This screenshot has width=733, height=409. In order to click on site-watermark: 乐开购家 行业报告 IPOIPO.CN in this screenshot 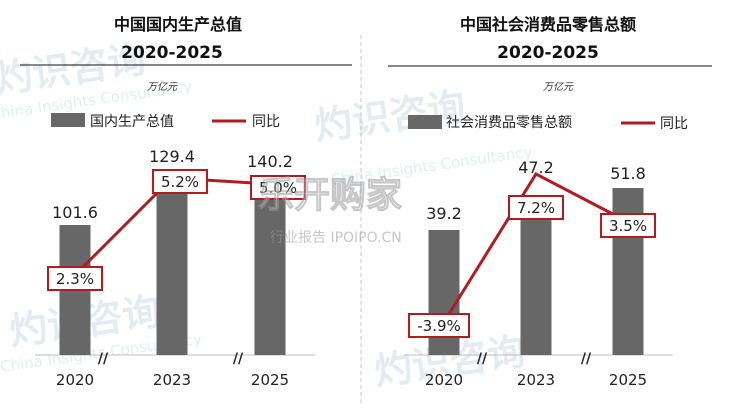, I will do `click(330, 211)`.